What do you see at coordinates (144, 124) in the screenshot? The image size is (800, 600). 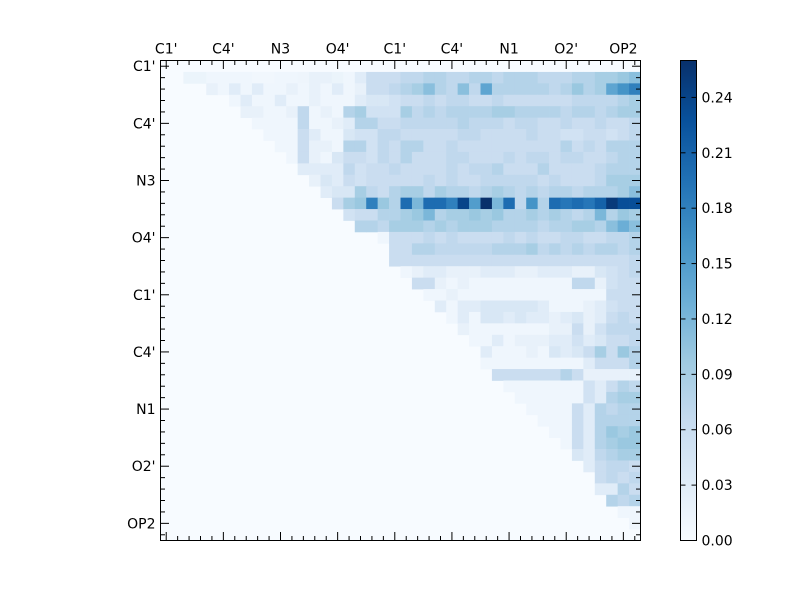 I see `y-tick-label: C4'` at bounding box center [144, 124].